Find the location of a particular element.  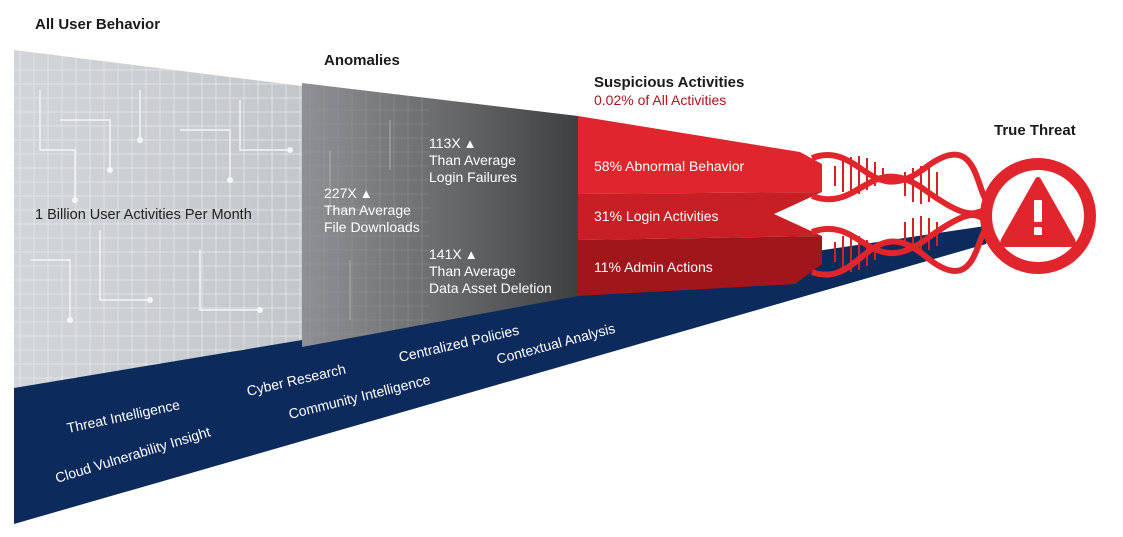

circuit-pattern-dark is located at coordinates (366, 215).